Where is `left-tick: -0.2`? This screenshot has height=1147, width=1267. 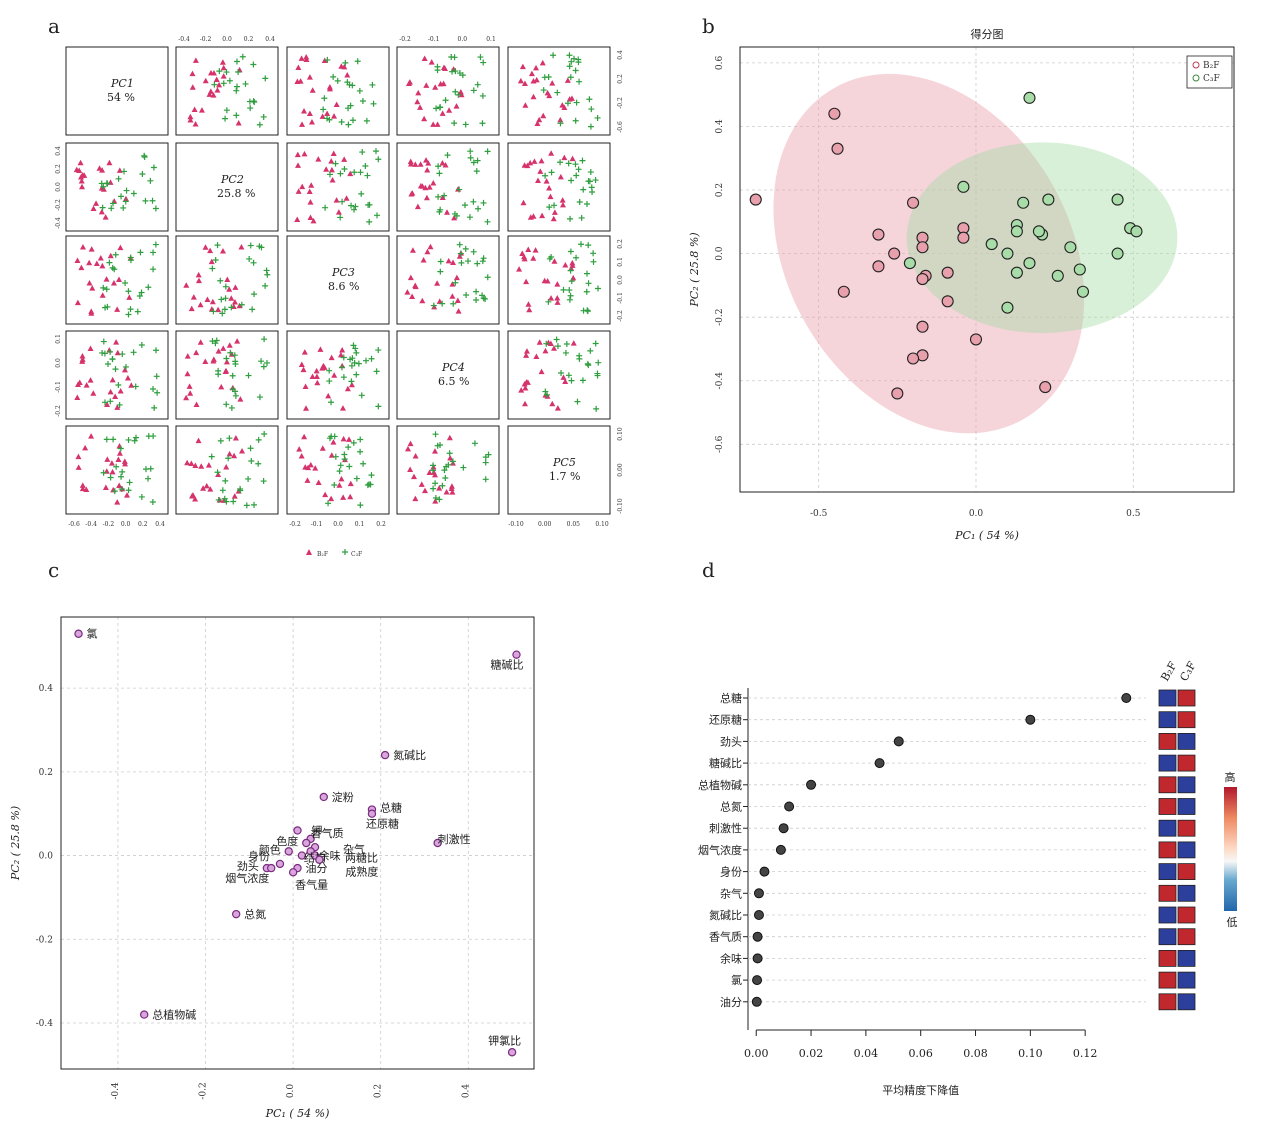 left-tick: -0.2 is located at coordinates (58, 205).